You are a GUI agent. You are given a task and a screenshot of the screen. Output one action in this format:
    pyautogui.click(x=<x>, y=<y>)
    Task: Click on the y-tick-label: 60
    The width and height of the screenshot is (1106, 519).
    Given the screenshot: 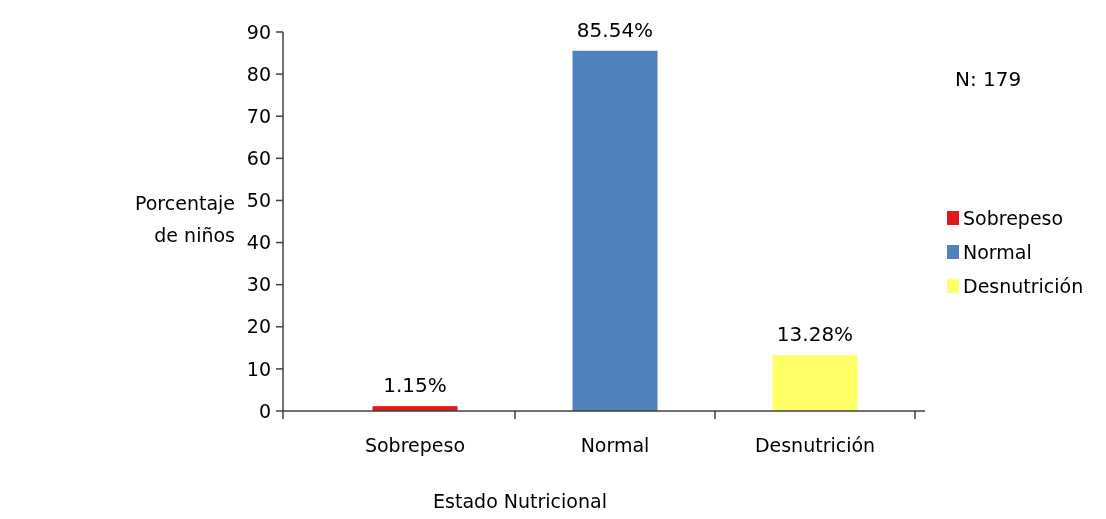 What is the action you would take?
    pyautogui.click(x=258, y=157)
    